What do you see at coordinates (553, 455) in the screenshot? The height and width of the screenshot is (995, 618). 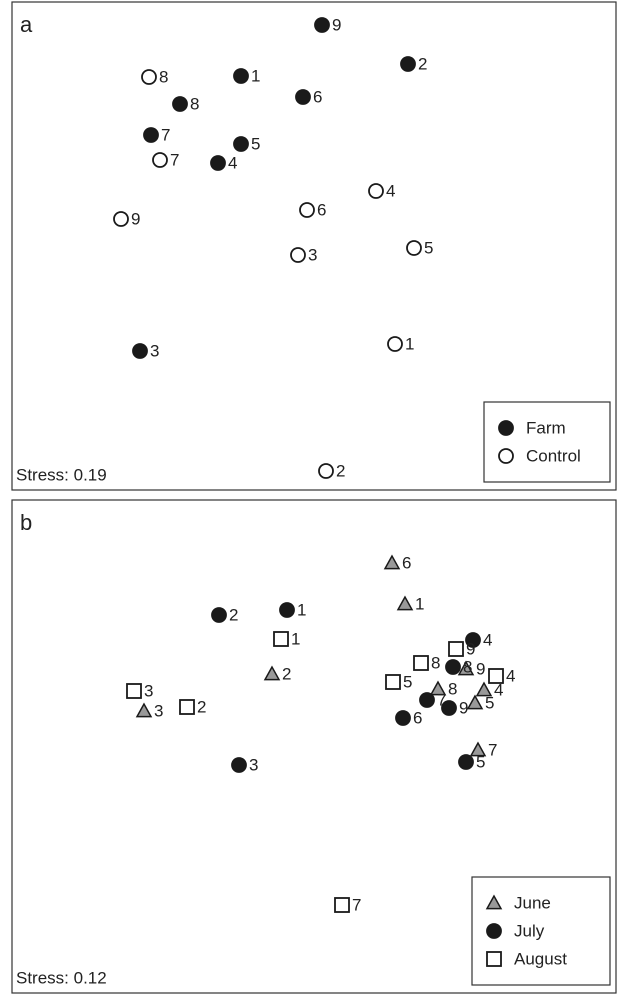 I see `legend-label: Control` at bounding box center [553, 455].